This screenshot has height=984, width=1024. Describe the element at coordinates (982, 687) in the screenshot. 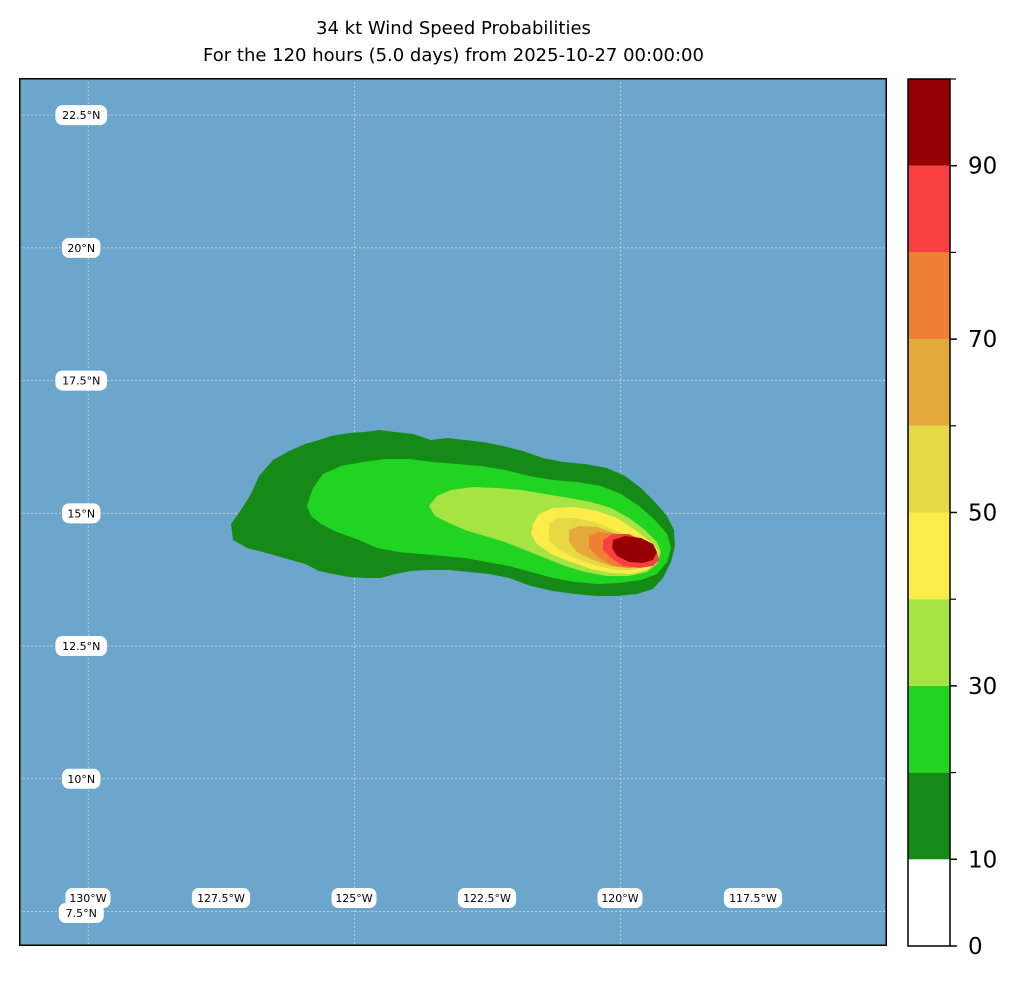

I see `colorbar-tick-label: 30` at that location.